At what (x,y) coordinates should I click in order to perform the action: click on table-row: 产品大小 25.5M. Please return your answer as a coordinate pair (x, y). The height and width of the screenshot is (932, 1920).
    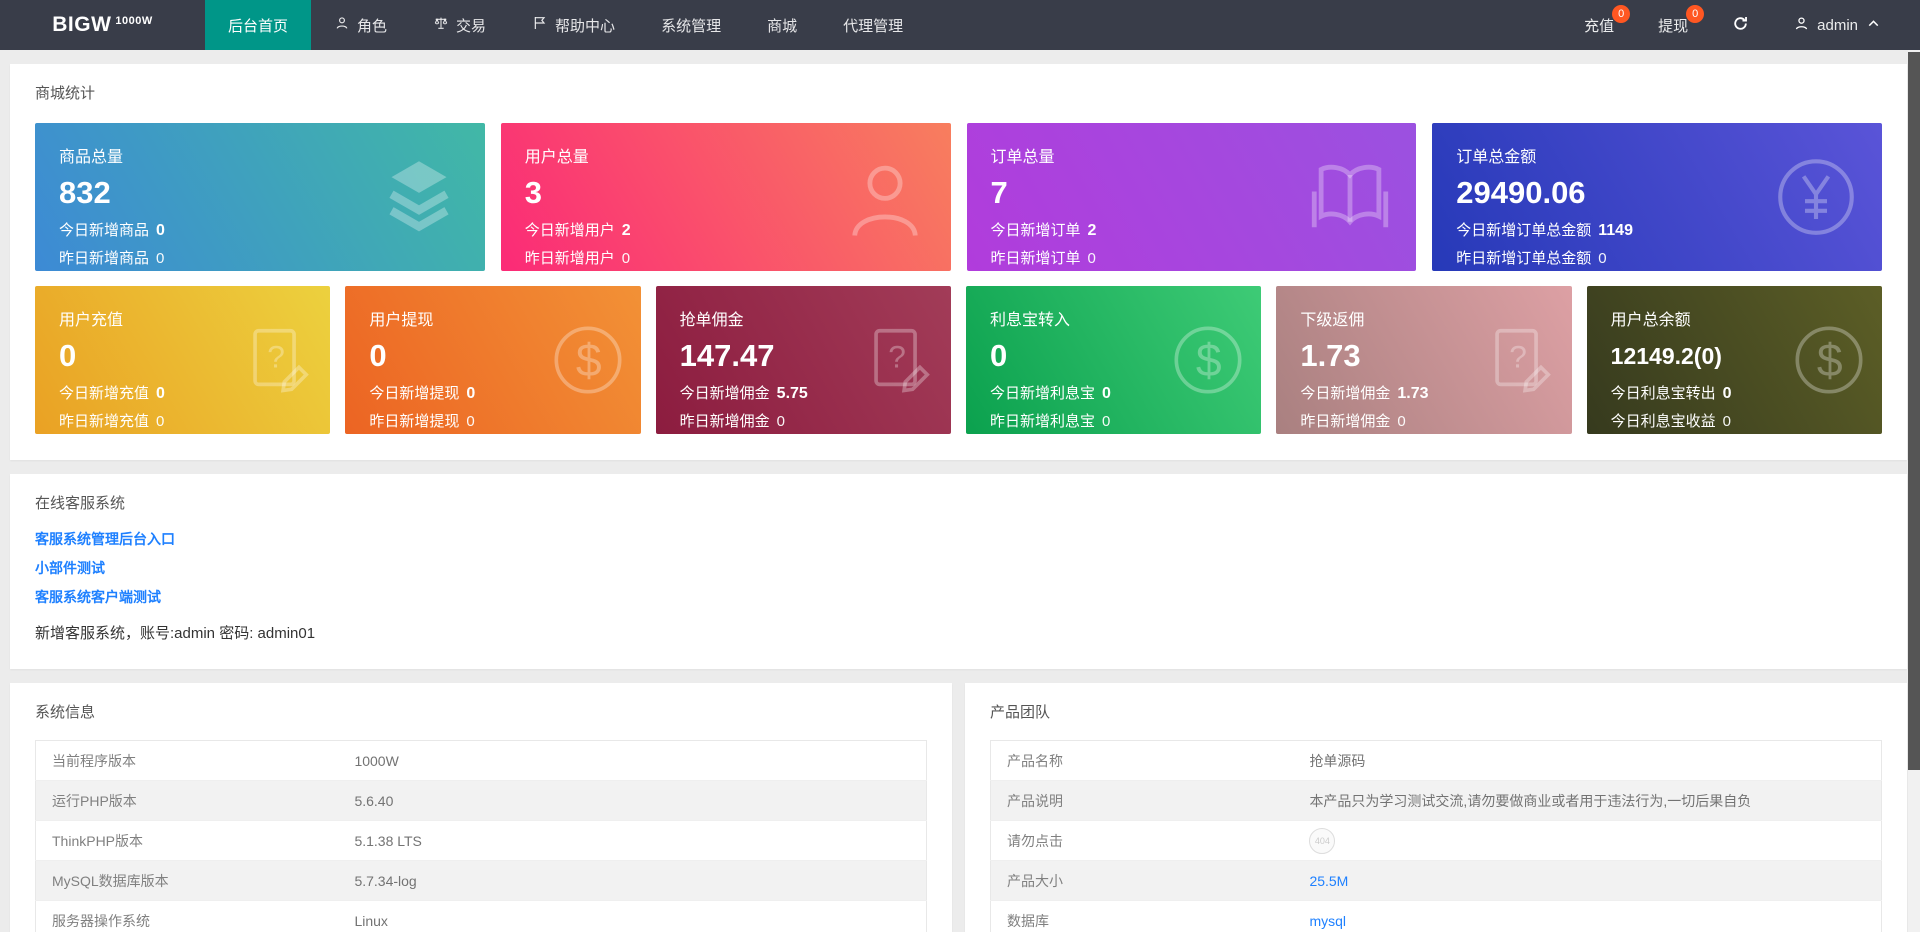
    Looking at the image, I should click on (1436, 880).